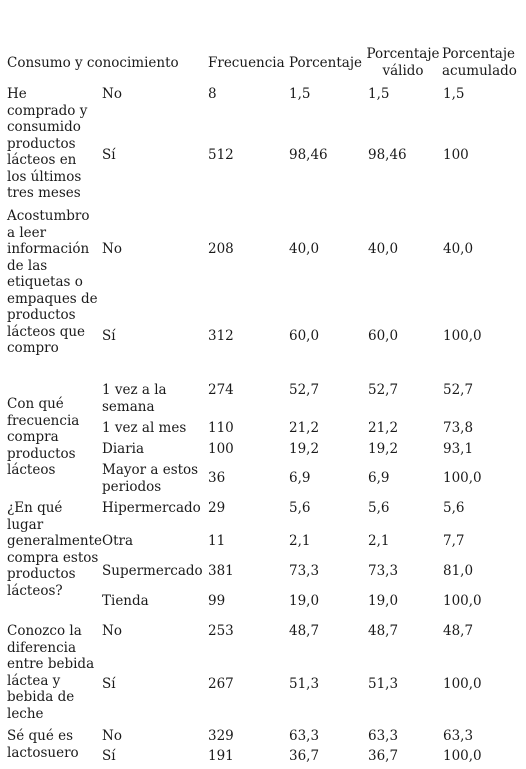 This screenshot has height=769, width=526. Describe the element at coordinates (458, 428) in the screenshot. I see `row-acumulado: 73,8` at that location.